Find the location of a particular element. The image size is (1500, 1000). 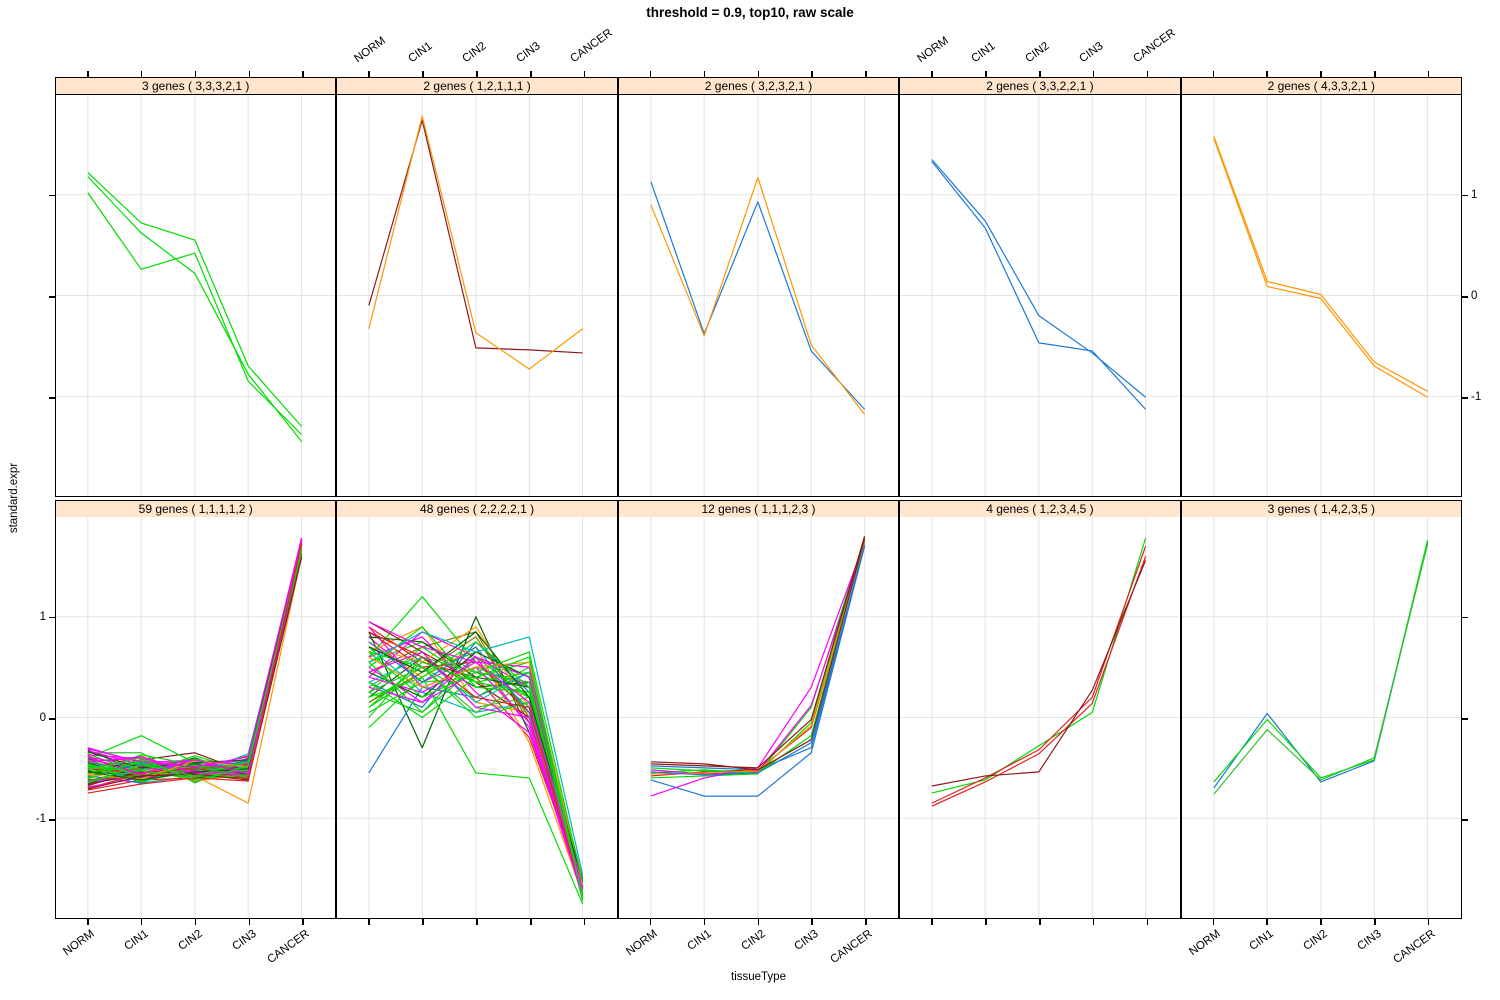

panel-strip: 2 genes ( 3,3,2,2,1 ) is located at coordinates (1040, 86).